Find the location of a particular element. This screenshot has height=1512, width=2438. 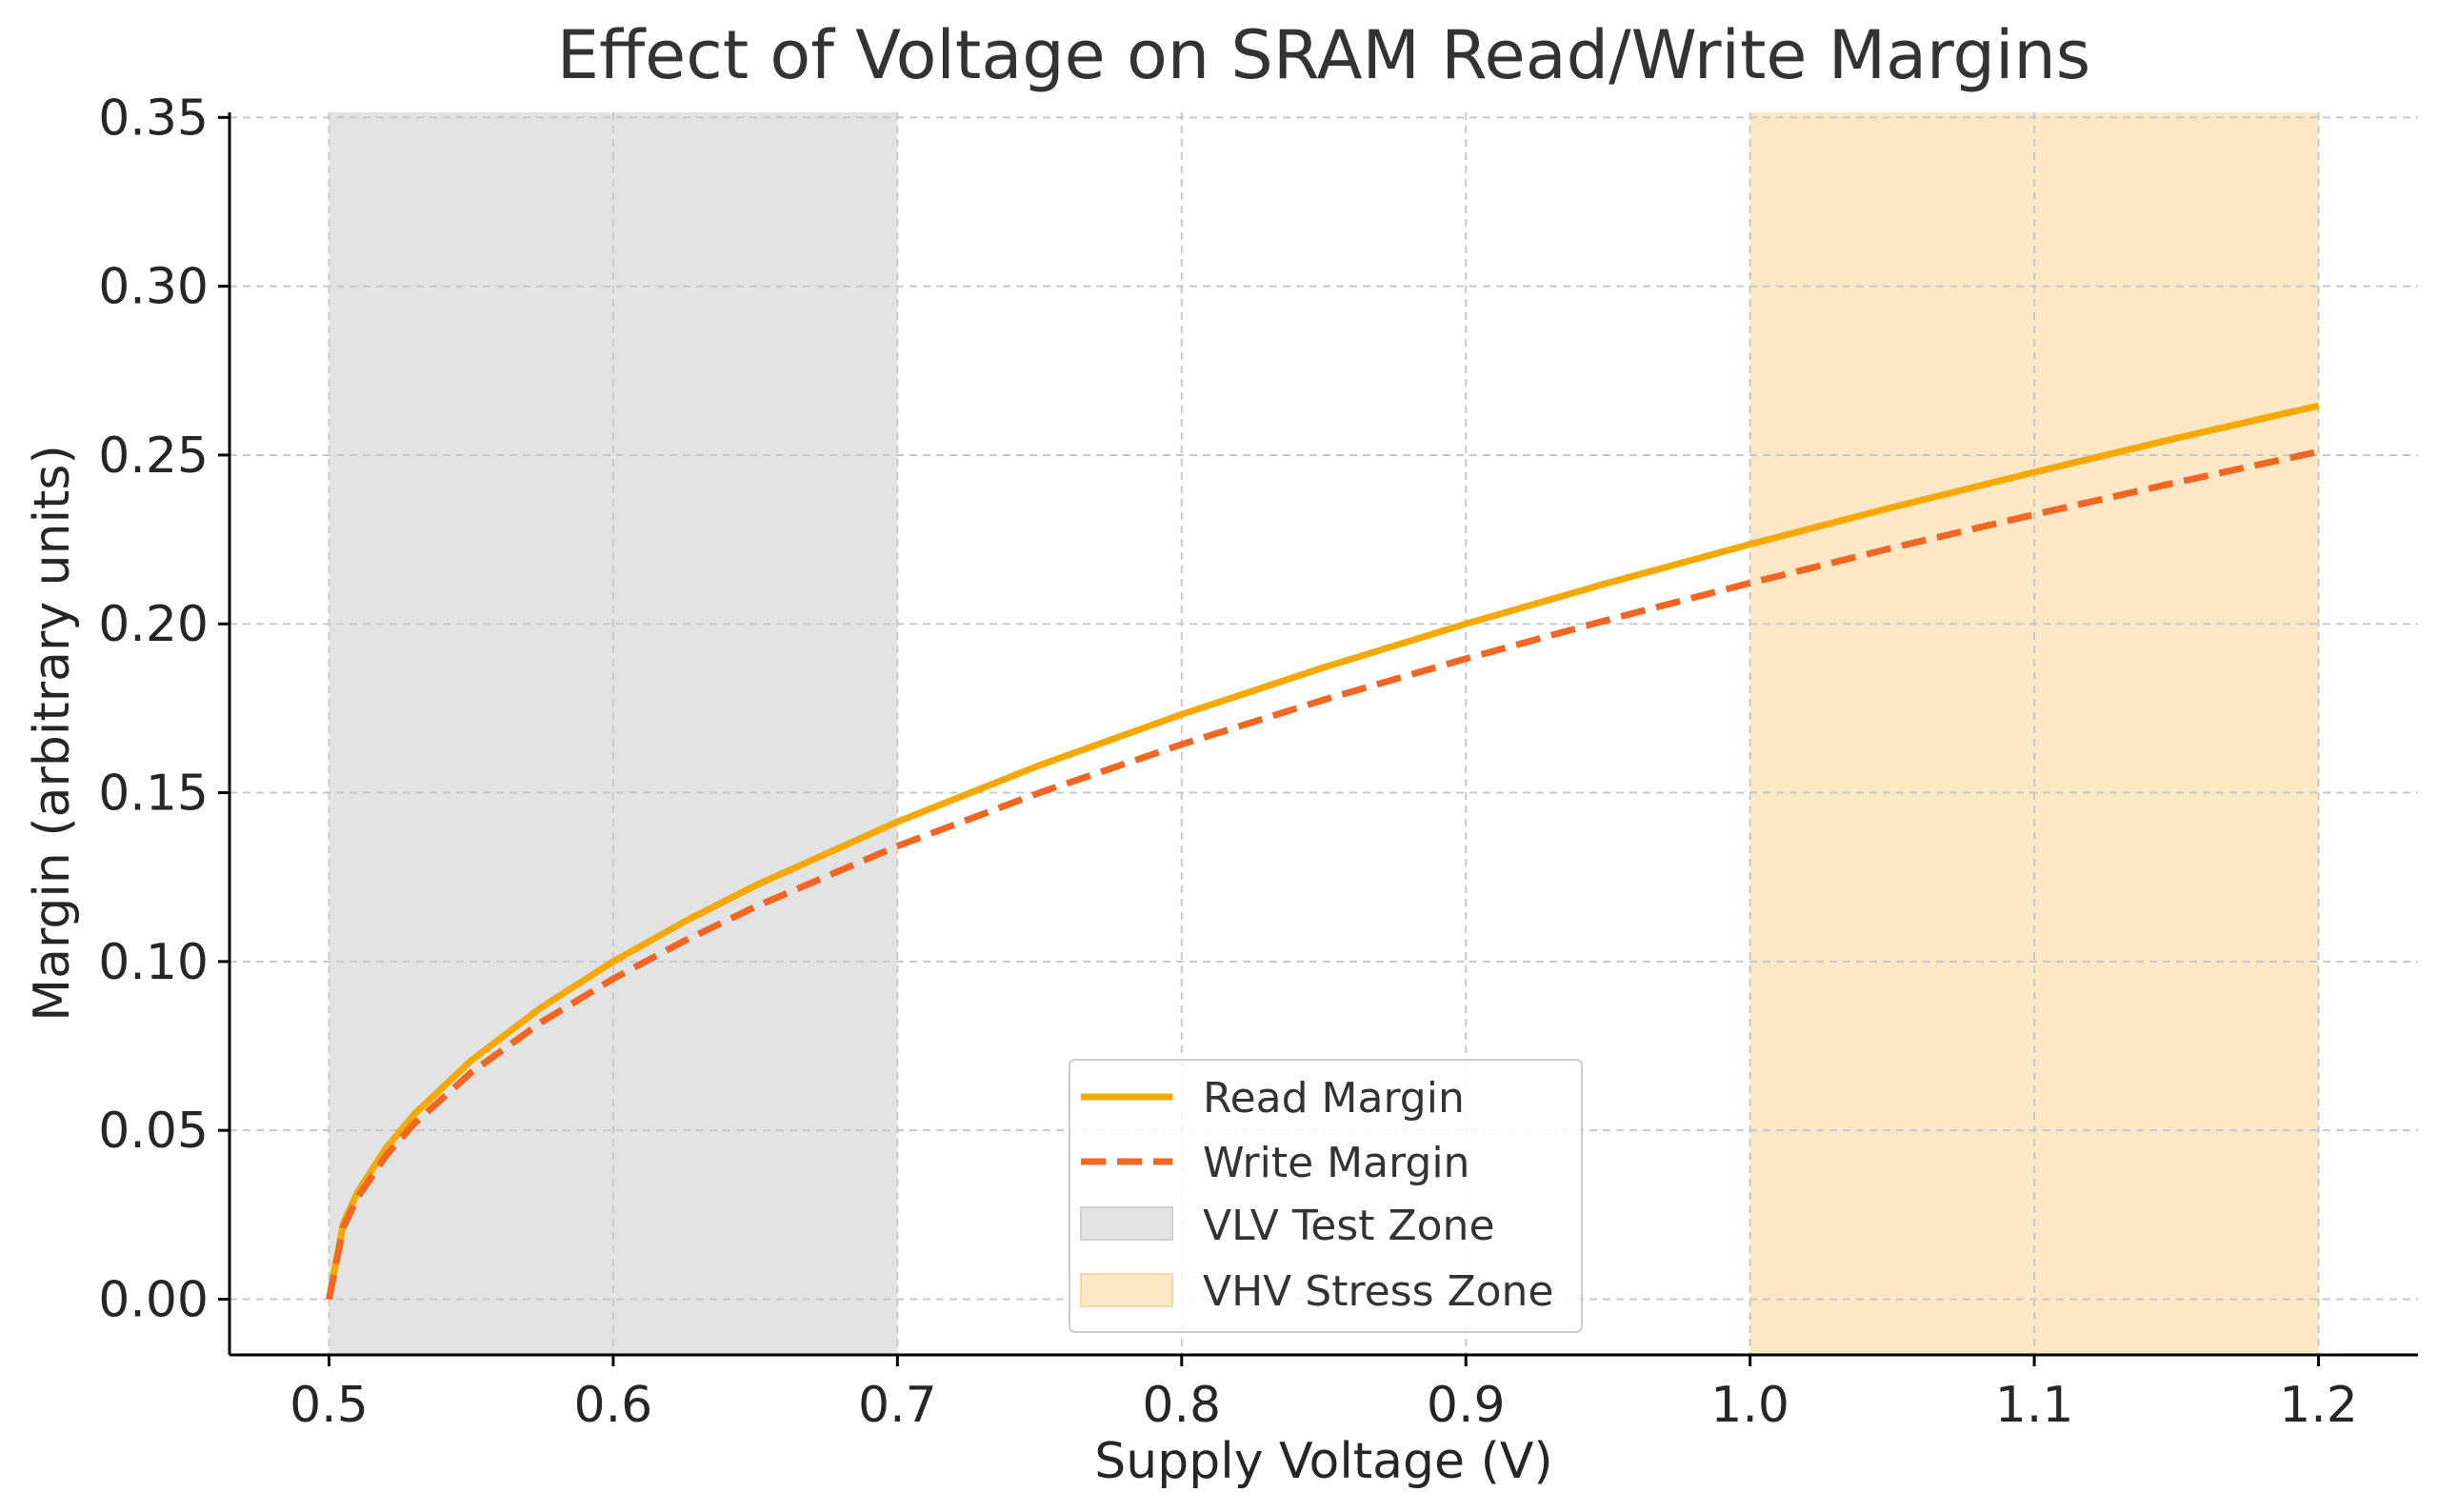

y-tick-label: 0.20 is located at coordinates (153, 624).